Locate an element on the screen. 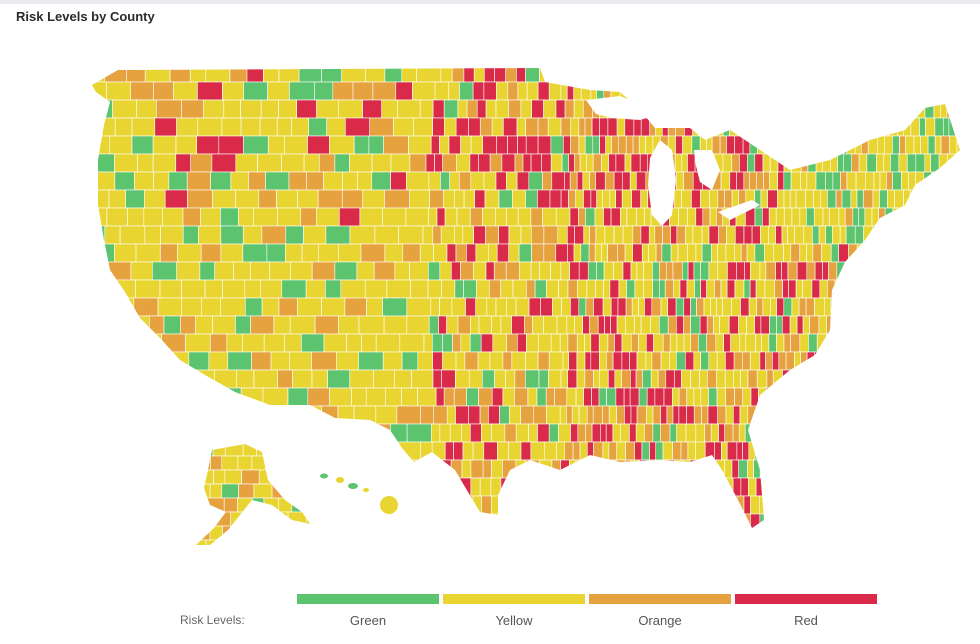 Image resolution: width=980 pixels, height=644 pixels. legend-bar-red is located at coordinates (806, 599).